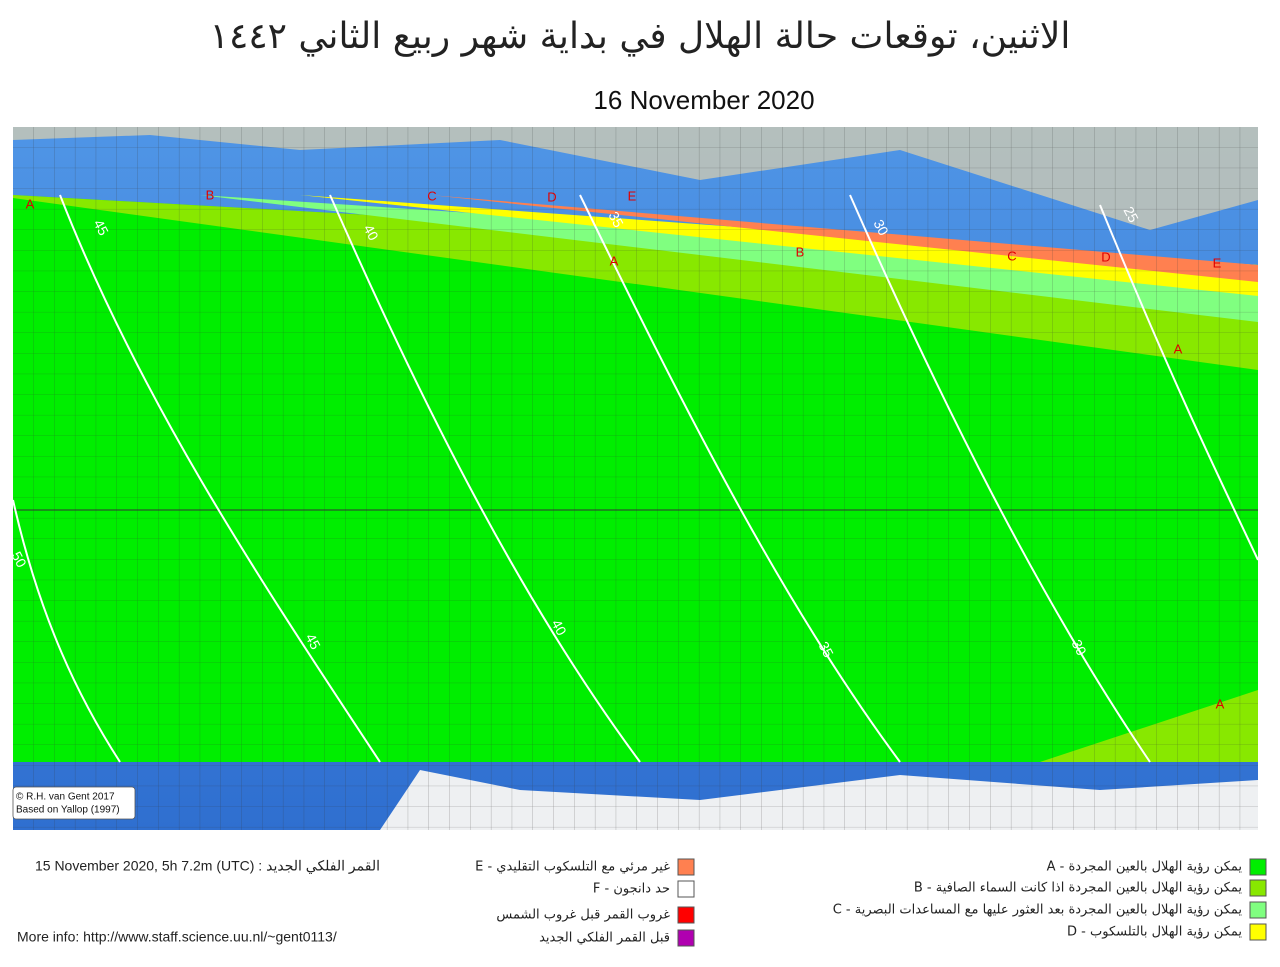 This screenshot has height=967, width=1280. Describe the element at coordinates (68, 810) in the screenshot. I see `credit: Based on Yallop (1997)` at that location.